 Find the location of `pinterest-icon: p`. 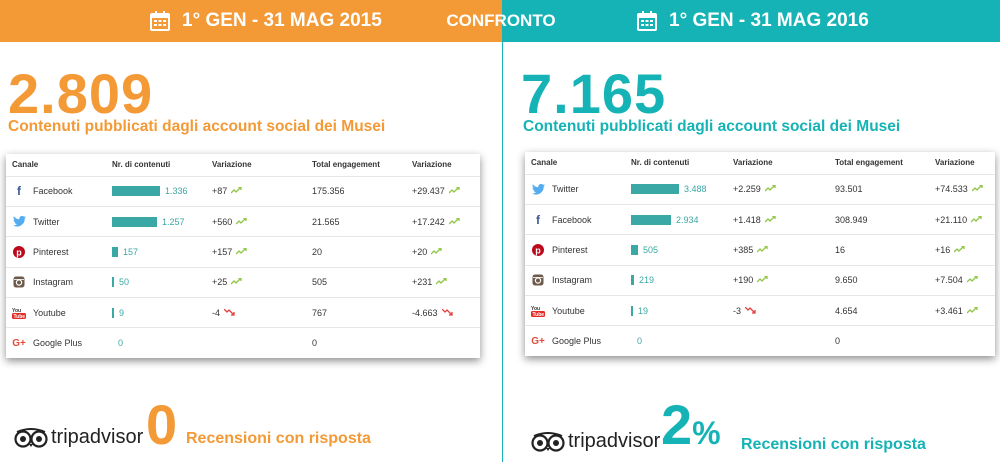

pinterest-icon: p is located at coordinates (538, 250).